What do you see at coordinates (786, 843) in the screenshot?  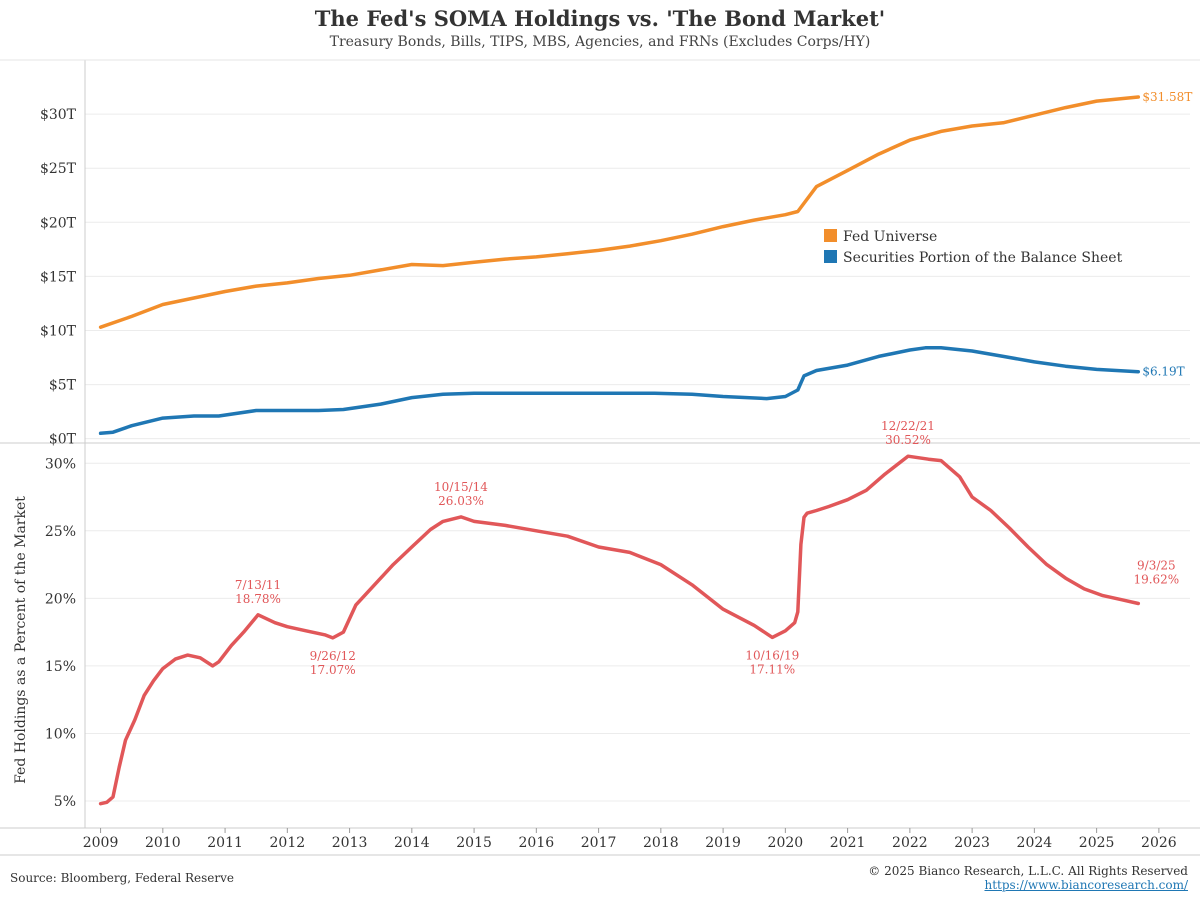 I see `x-tick-label: 2020` at bounding box center [786, 843].